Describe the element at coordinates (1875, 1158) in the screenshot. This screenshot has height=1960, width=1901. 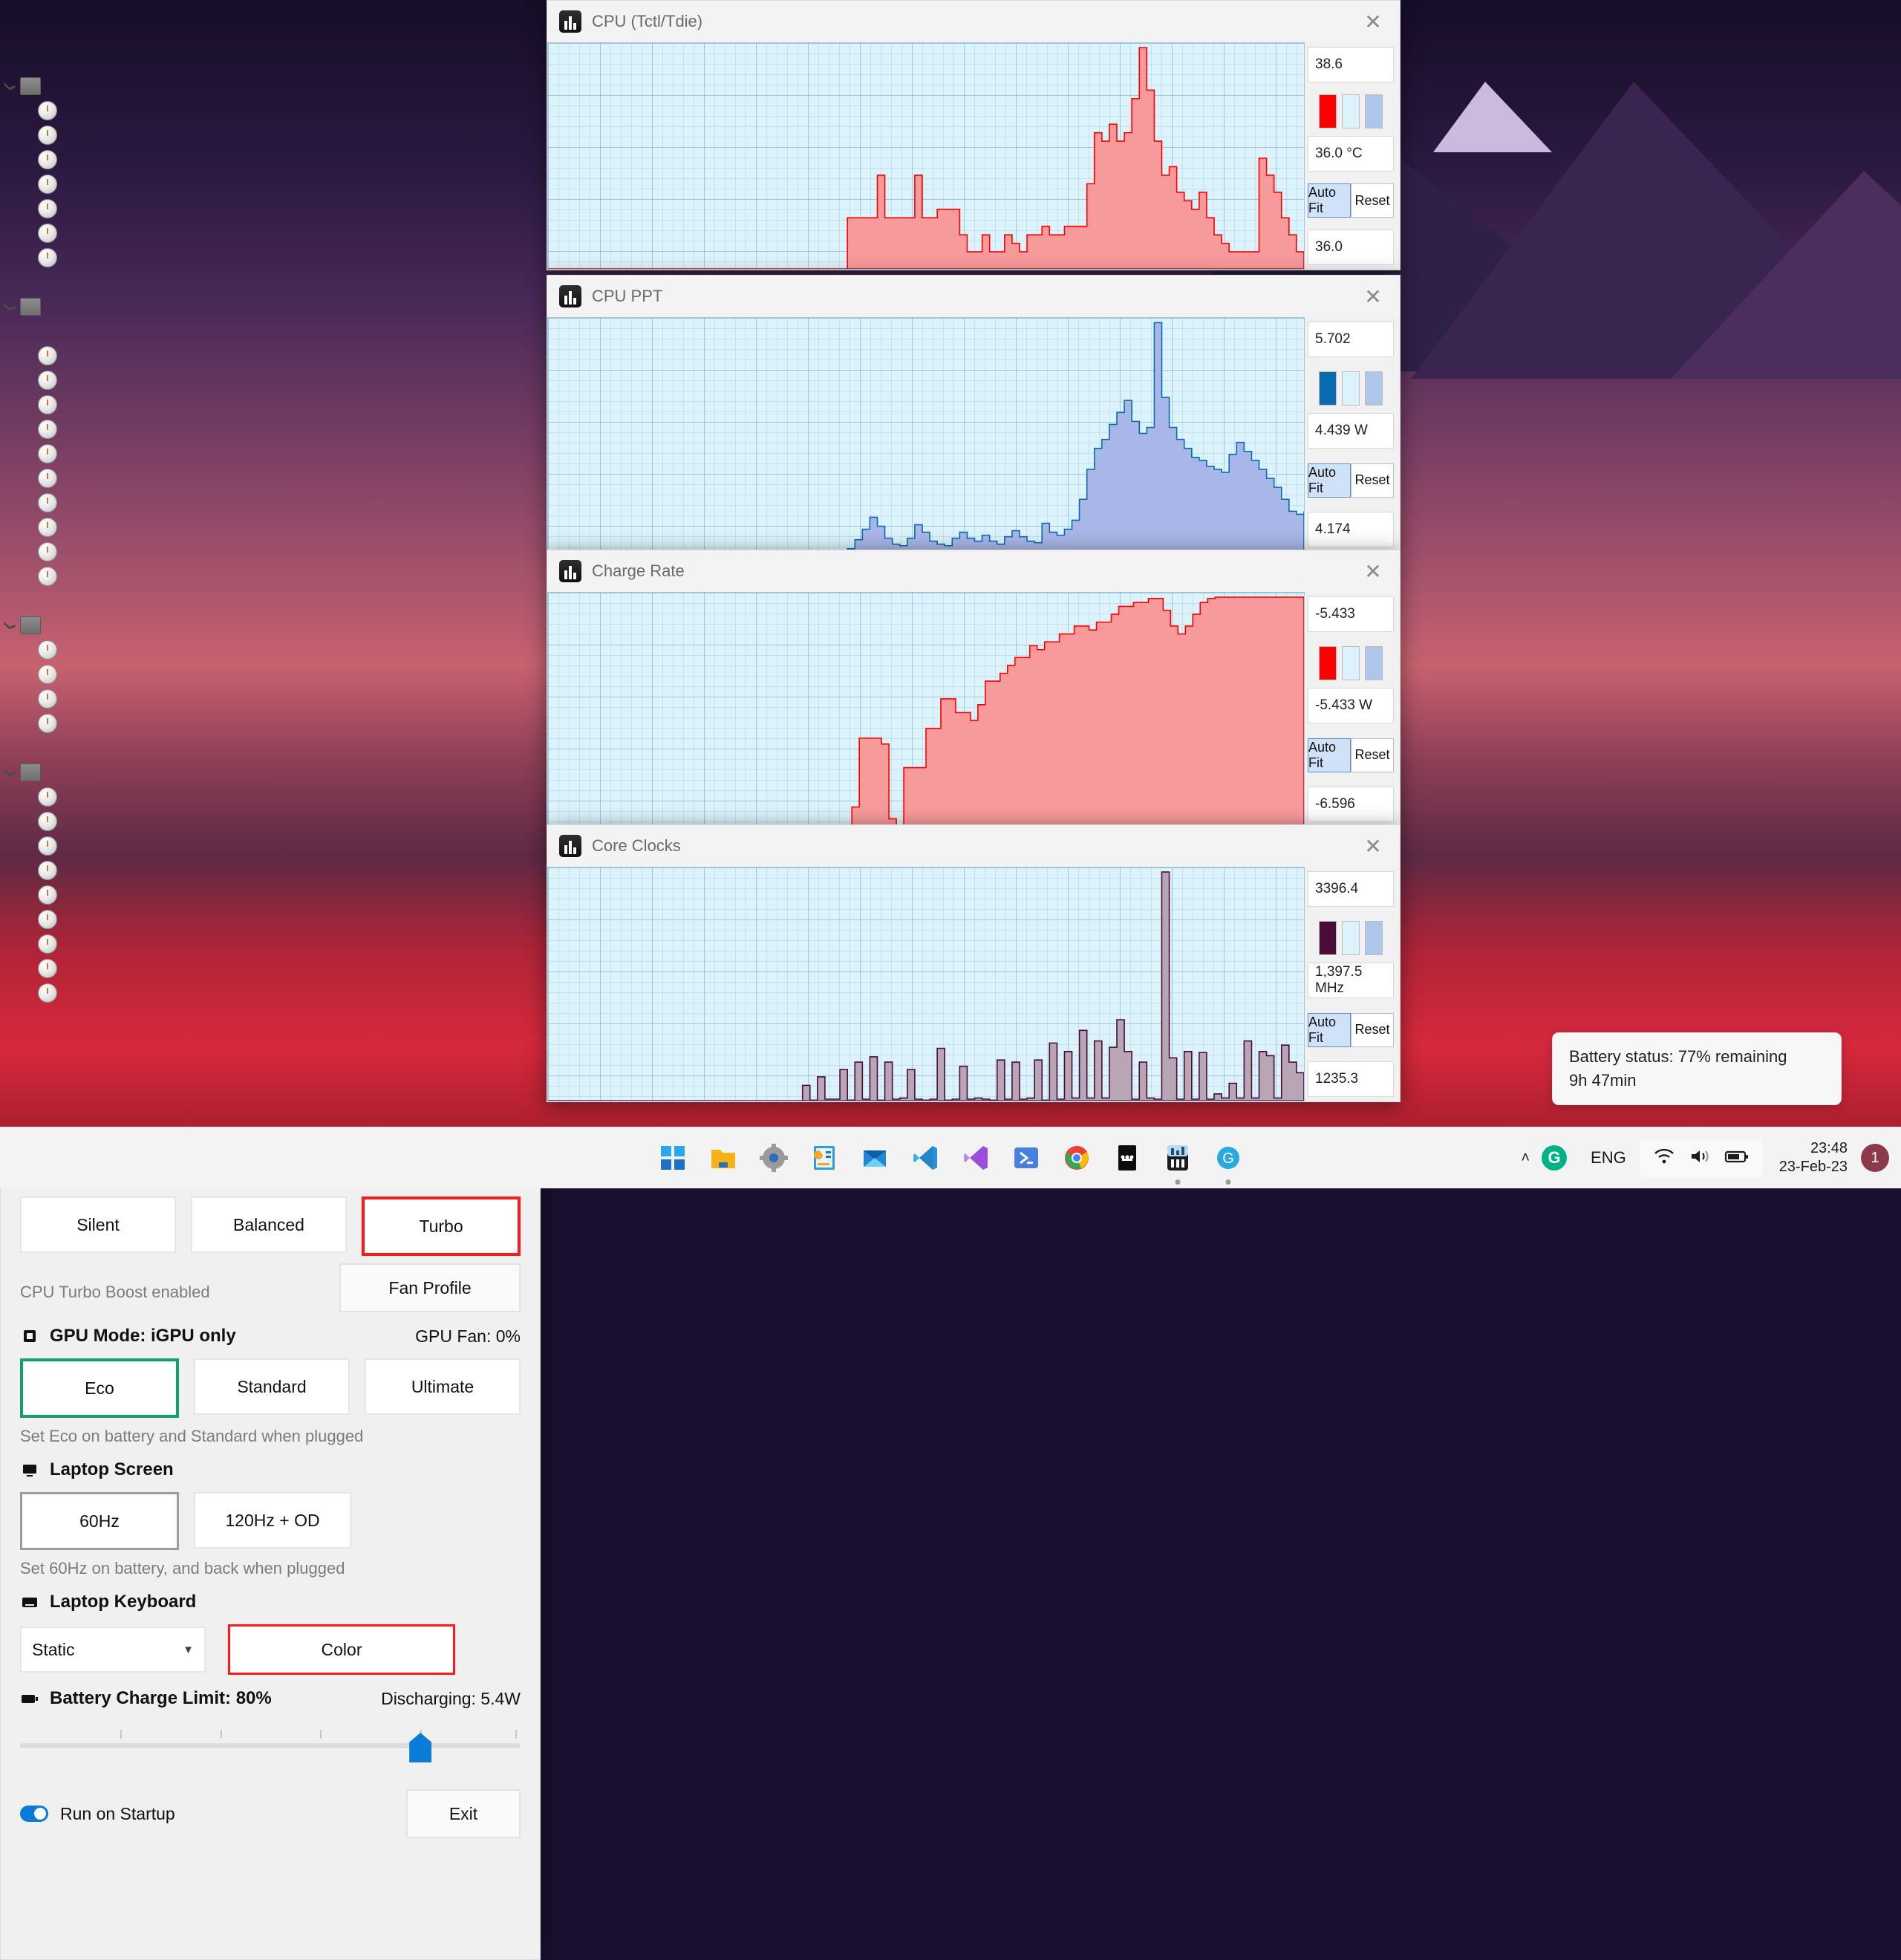
I see `notification-badge: 1` at that location.